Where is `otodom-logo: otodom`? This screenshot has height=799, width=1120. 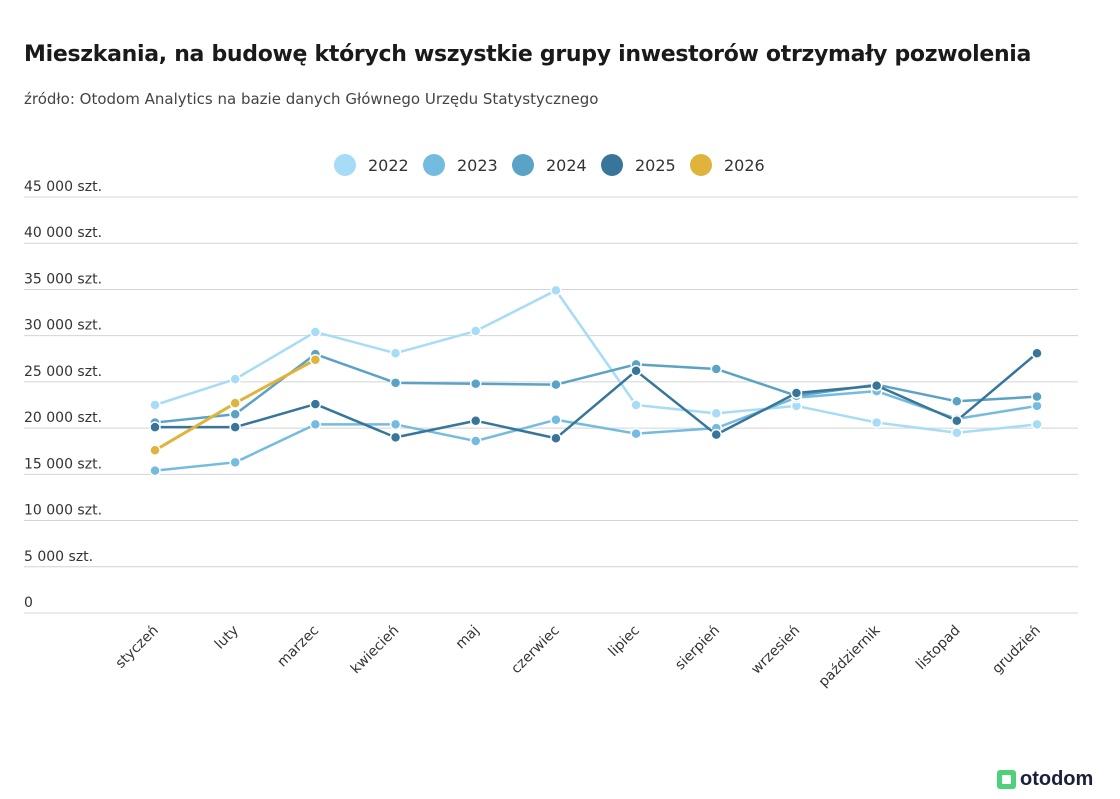 otodom-logo: otodom is located at coordinates (1045, 779).